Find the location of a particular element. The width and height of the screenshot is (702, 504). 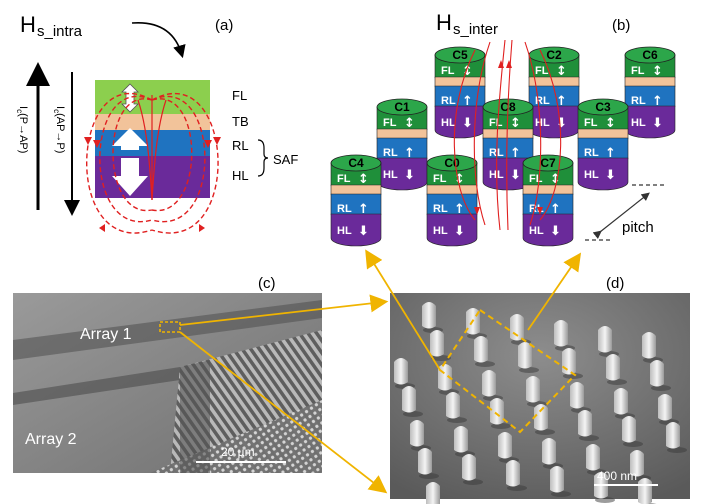

pillar-layer-body is located at coordinates (356, 230).